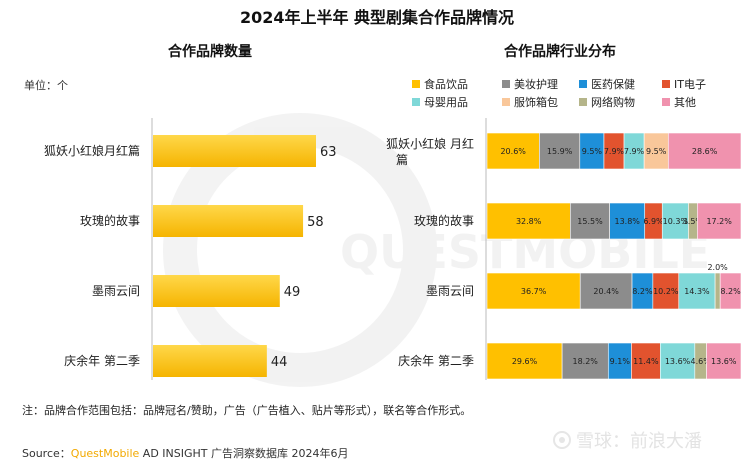 The height and width of the screenshot is (470, 755). I want to click on xueqiu-watermark: 雪球：前浪大潘, so click(627, 441).